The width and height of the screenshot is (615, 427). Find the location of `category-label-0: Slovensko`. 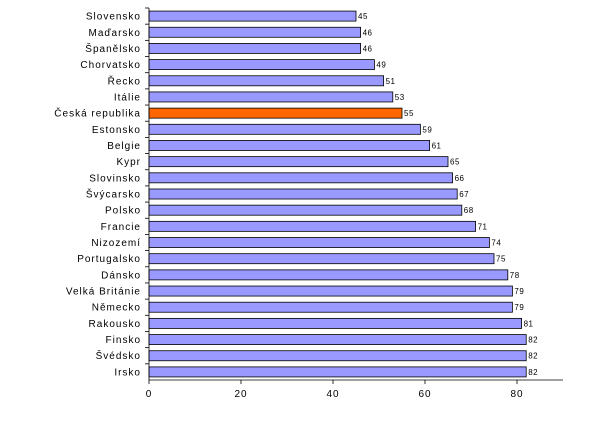

category-label-0: Slovensko is located at coordinates (113, 17).